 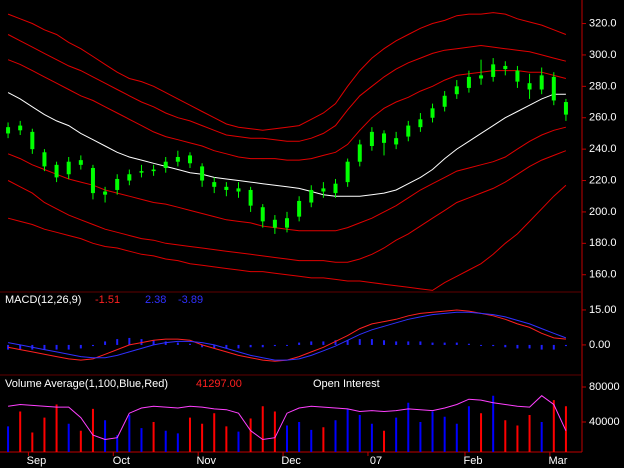 What do you see at coordinates (603, 118) in the screenshot?
I see `y-tick-label: 260.0` at bounding box center [603, 118].